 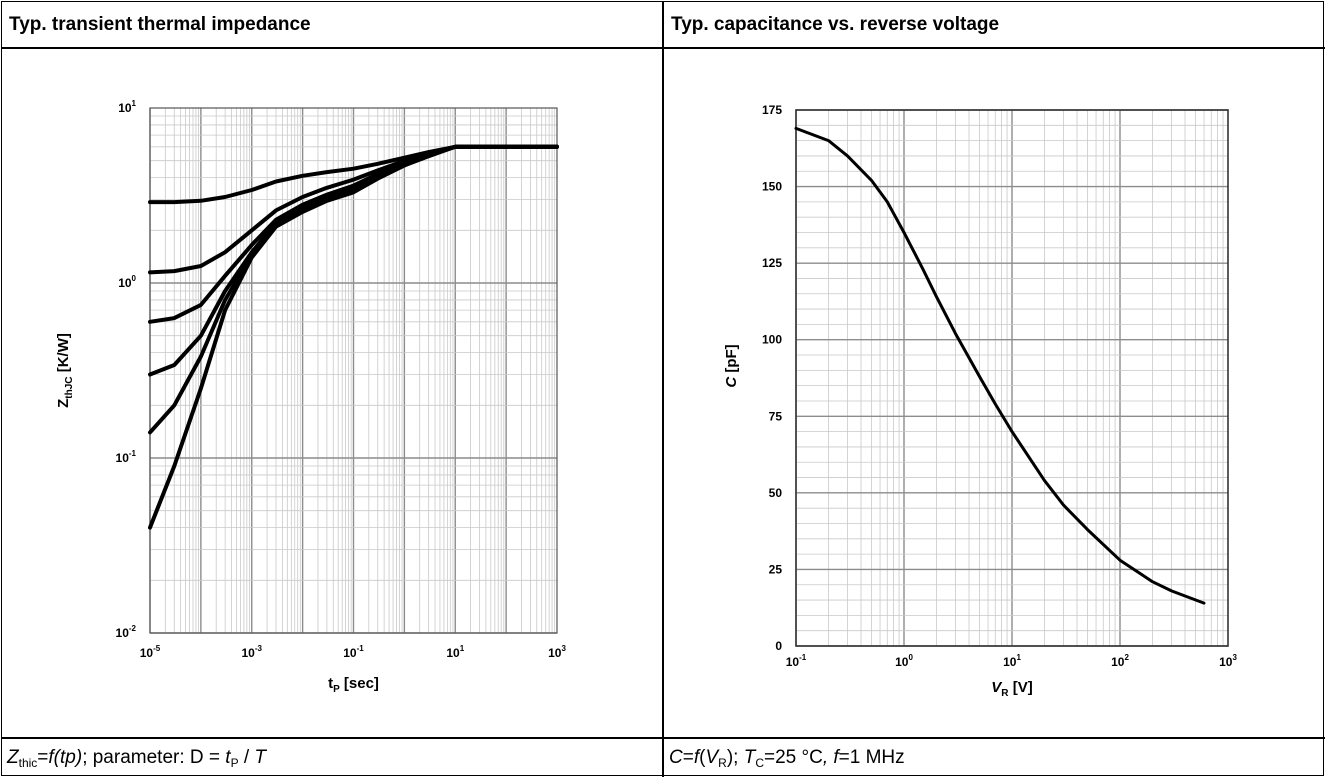 What do you see at coordinates (1120, 661) in the screenshot?
I see `right-x-tick-label: 10²` at bounding box center [1120, 661].